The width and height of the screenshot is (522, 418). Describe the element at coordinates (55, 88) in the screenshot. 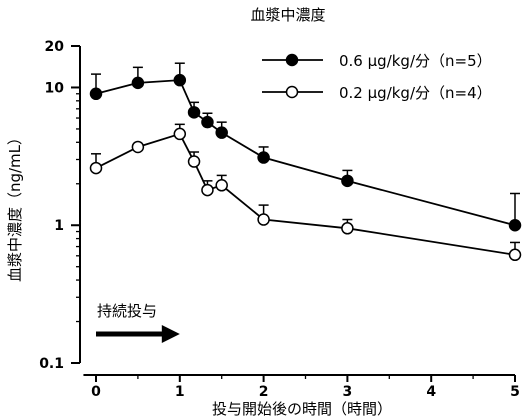

I see `y-tick-label: 10` at that location.